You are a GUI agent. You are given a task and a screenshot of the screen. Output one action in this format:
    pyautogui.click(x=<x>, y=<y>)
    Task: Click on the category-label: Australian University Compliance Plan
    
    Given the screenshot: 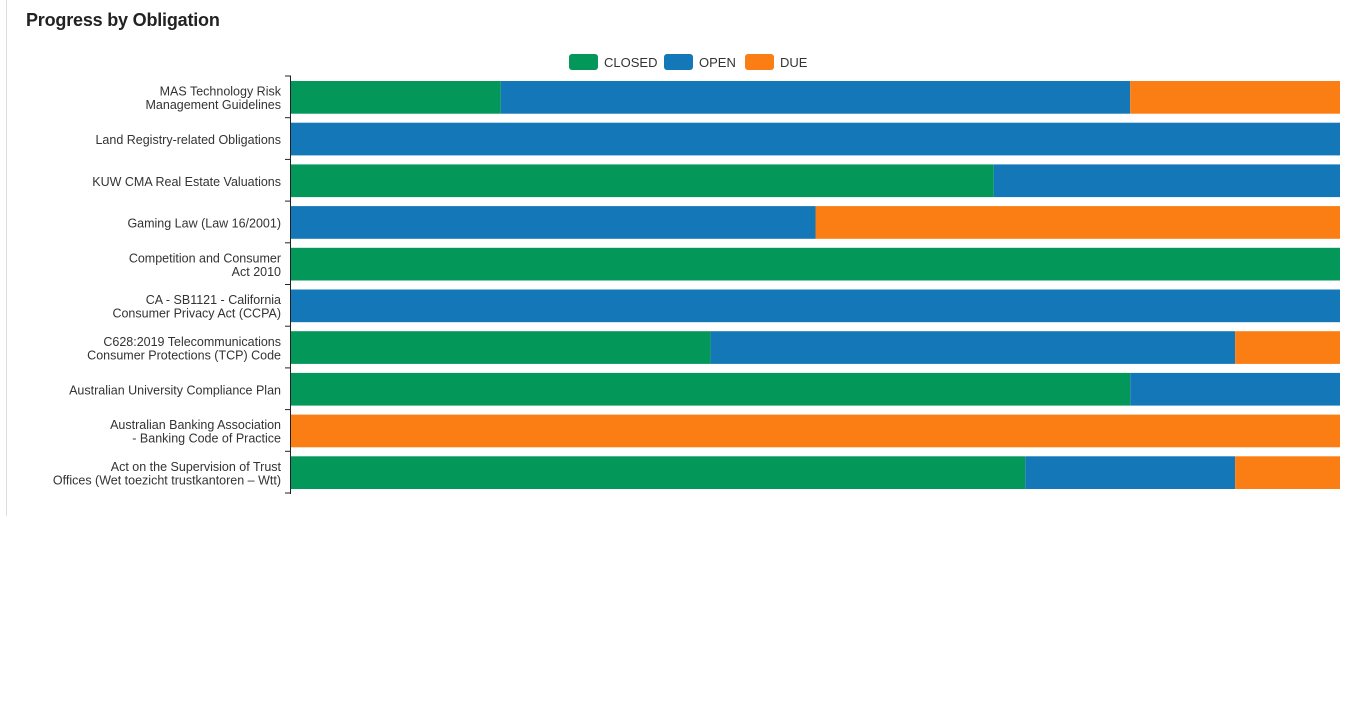 What is the action you would take?
    pyautogui.click(x=175, y=390)
    